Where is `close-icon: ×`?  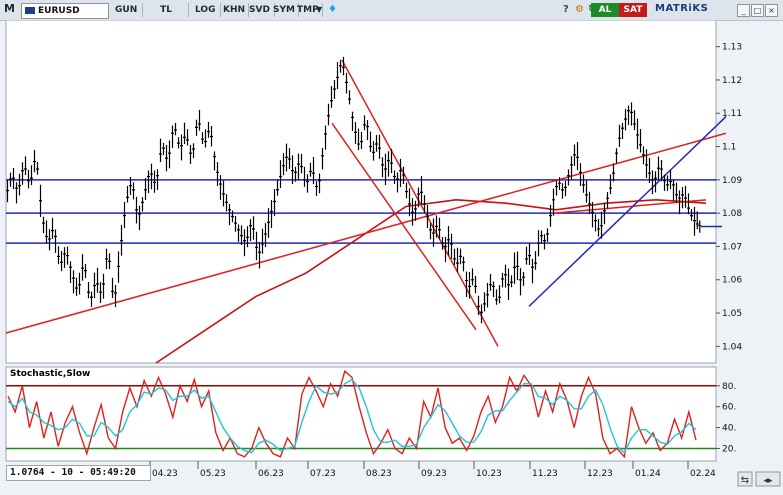 close-icon: × is located at coordinates (771, 10).